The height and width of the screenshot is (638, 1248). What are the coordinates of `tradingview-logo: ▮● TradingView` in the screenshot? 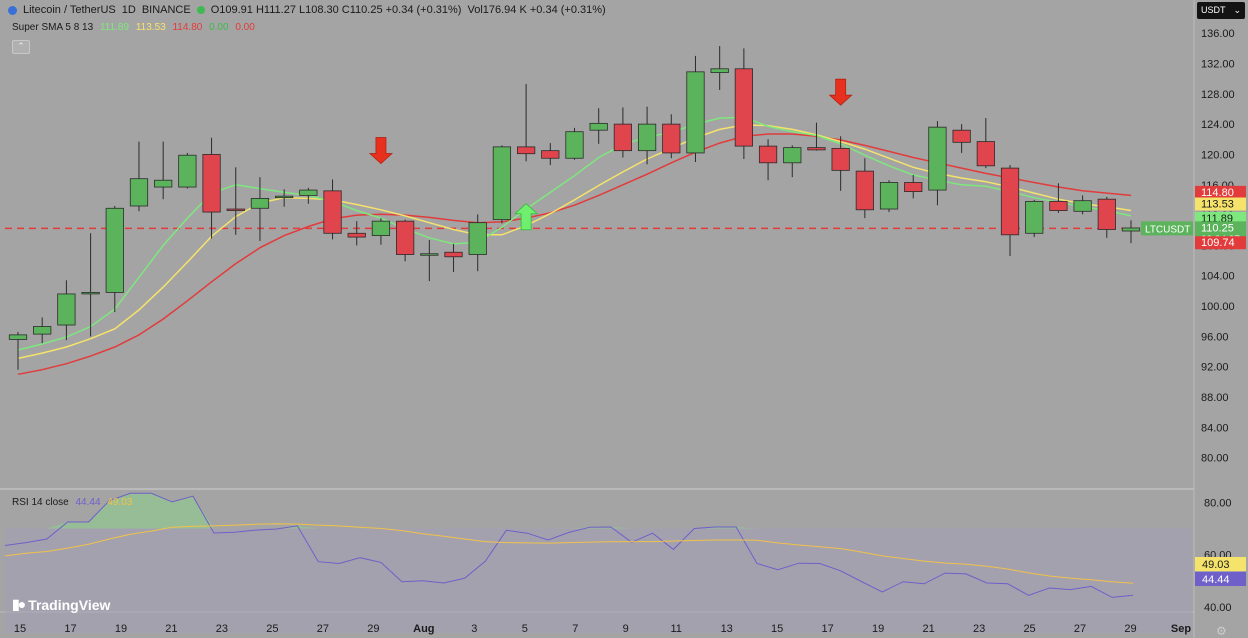 It's located at (61, 604).